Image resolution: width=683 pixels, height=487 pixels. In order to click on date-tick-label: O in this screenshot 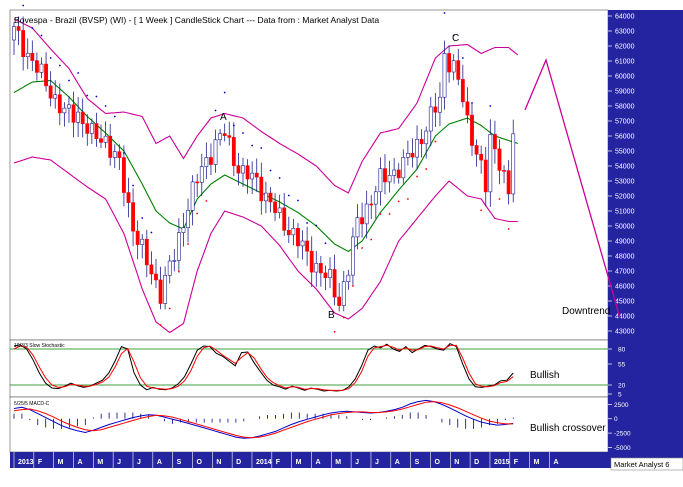, I will do `click(437, 462)`.